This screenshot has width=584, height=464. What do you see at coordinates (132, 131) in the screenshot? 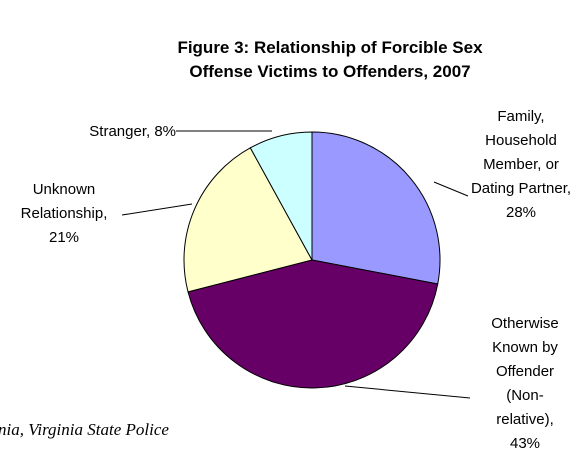
I see `data-label: Stranger, 8%` at bounding box center [132, 131].